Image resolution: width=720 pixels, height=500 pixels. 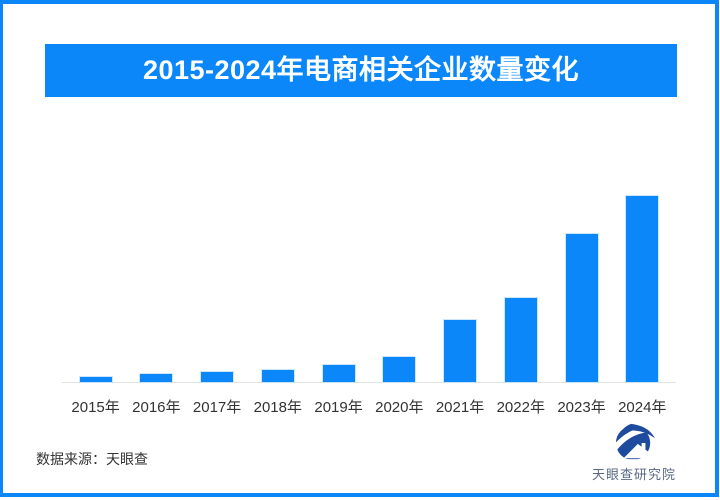 I want to click on x-axis-label: 2016年, so click(x=156, y=407).